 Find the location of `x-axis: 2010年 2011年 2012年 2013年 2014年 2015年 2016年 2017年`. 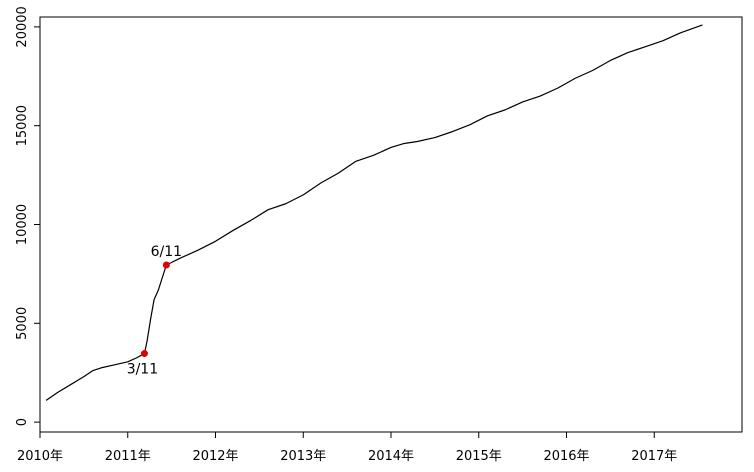

x-axis: 2010年 2011年 2012年 2013年 2014年 2015年 2016年 2017年 is located at coordinates (347, 448).